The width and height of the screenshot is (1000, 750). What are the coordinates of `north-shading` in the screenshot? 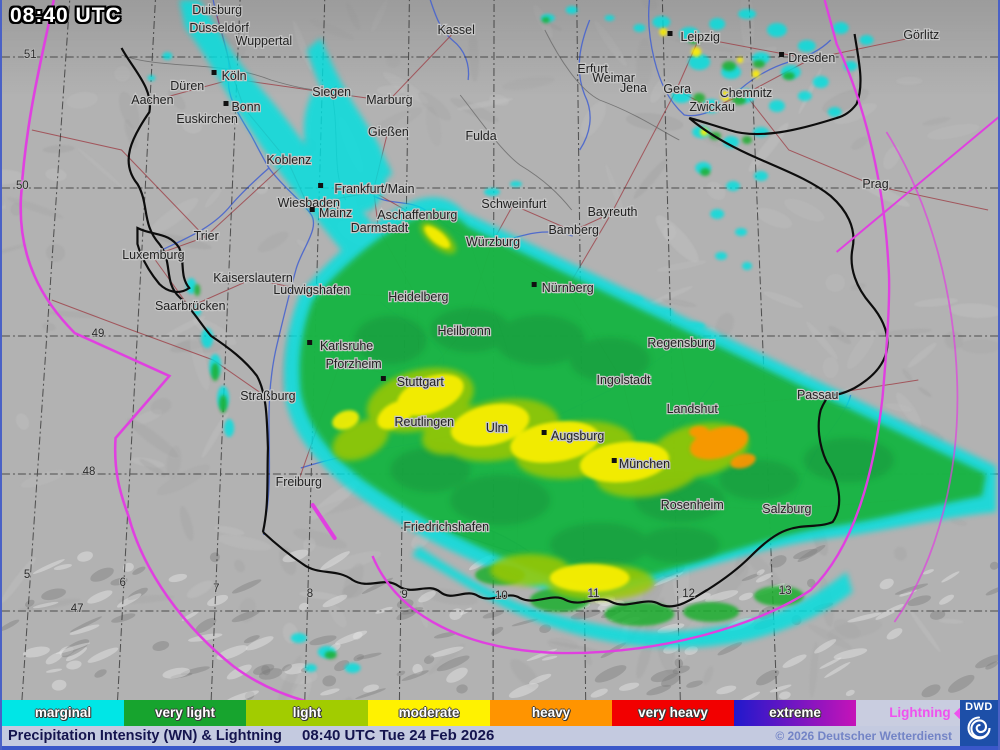 It's located at (500, 47).